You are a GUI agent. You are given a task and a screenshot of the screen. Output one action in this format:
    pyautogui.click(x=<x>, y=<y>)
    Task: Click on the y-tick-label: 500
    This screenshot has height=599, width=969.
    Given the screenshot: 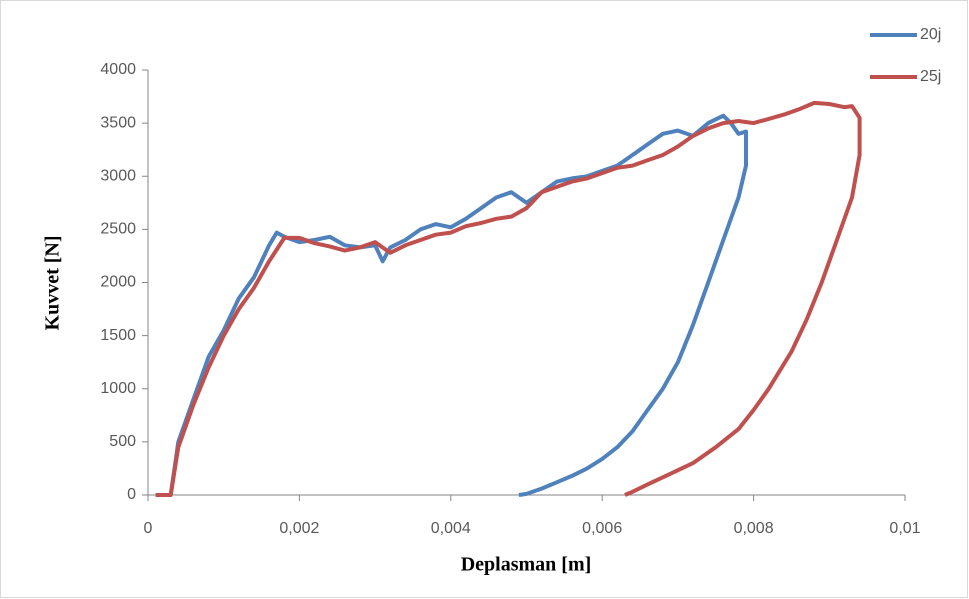 What is the action you would take?
    pyautogui.click(x=122, y=441)
    